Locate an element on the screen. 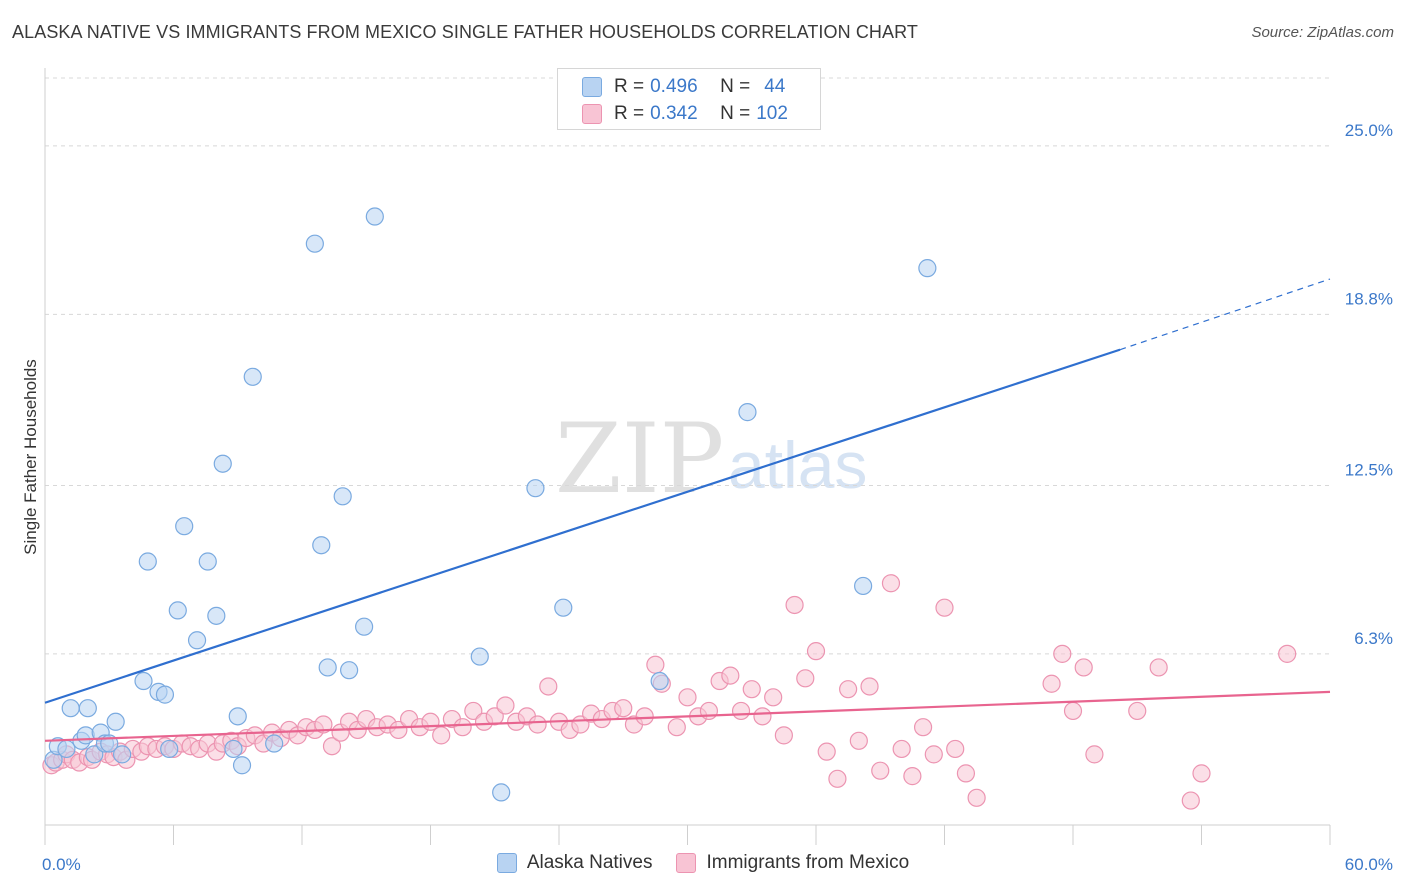 This screenshot has height=892, width=1406. trend-line-immigrants-from-mexico is located at coordinates (687, 716).